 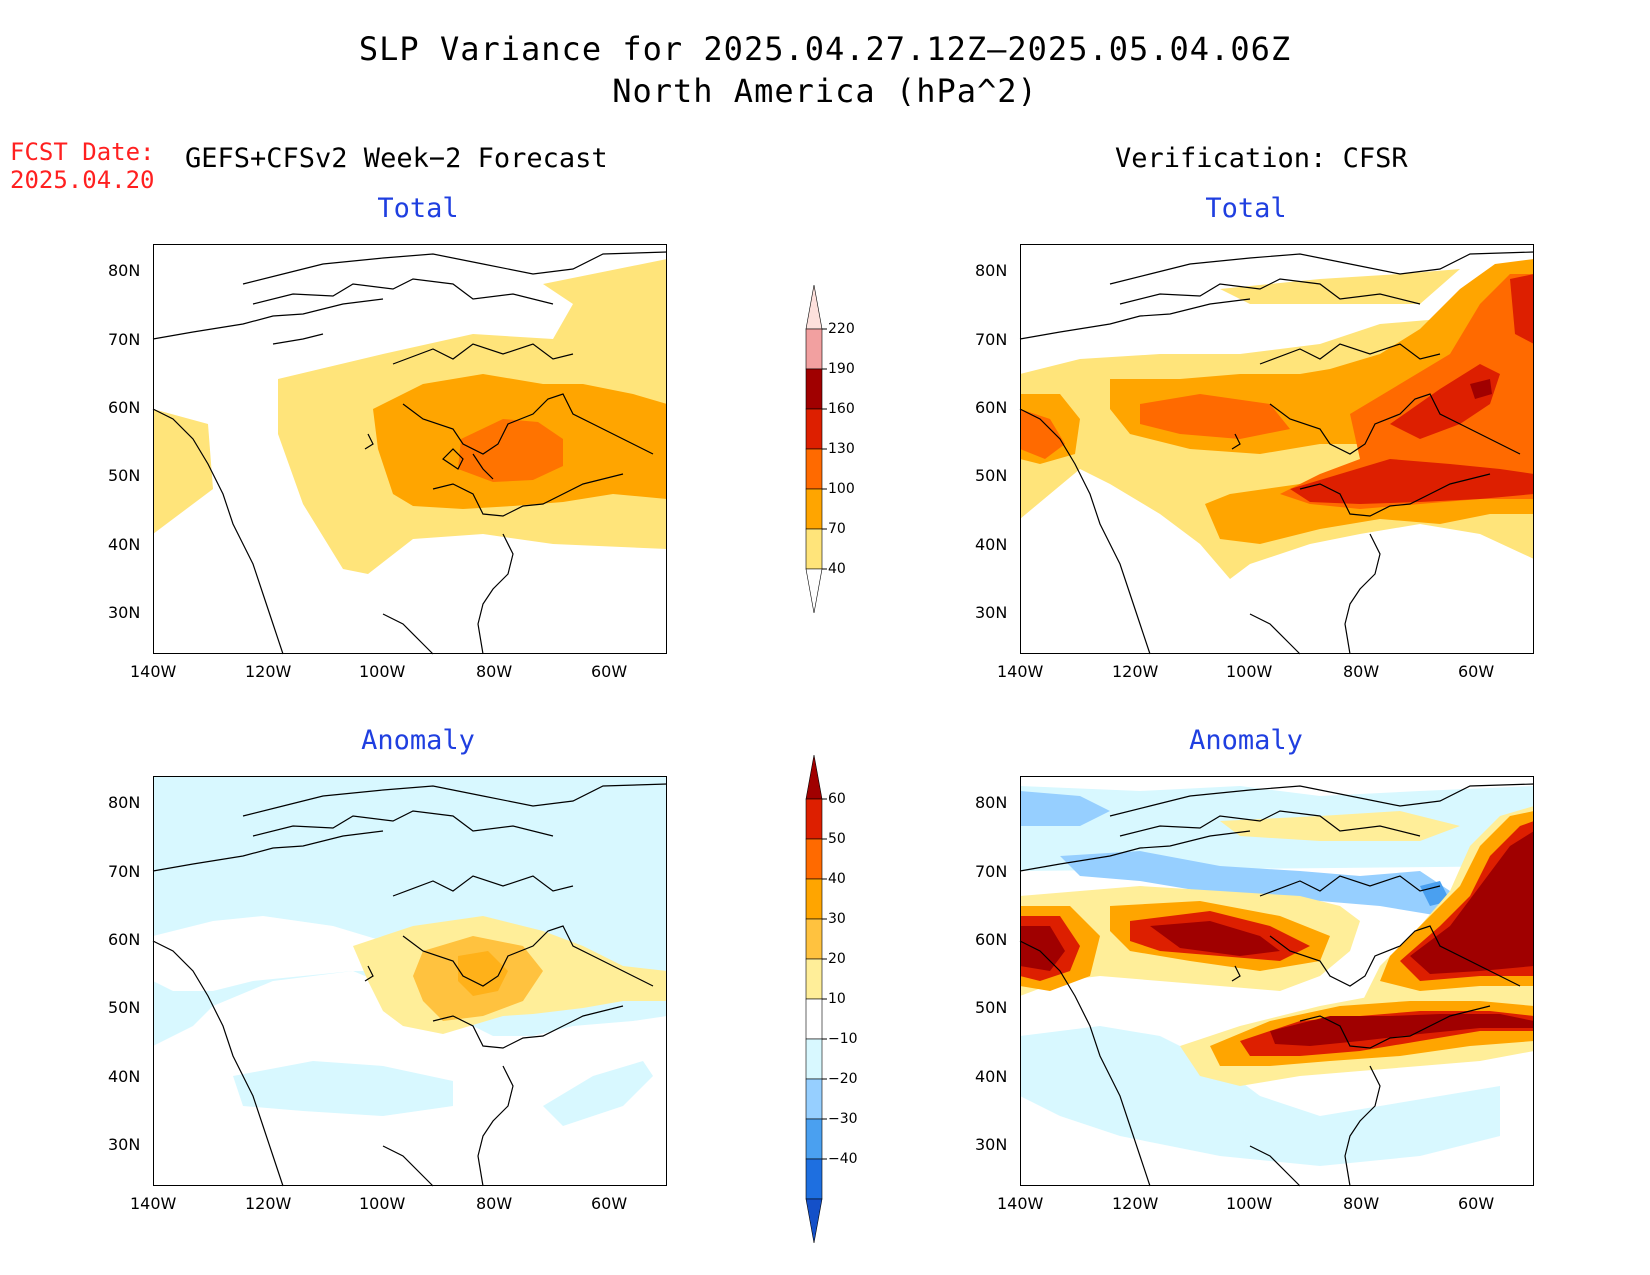 I want to click on colorbar-label: −30, so click(x=843, y=1119).